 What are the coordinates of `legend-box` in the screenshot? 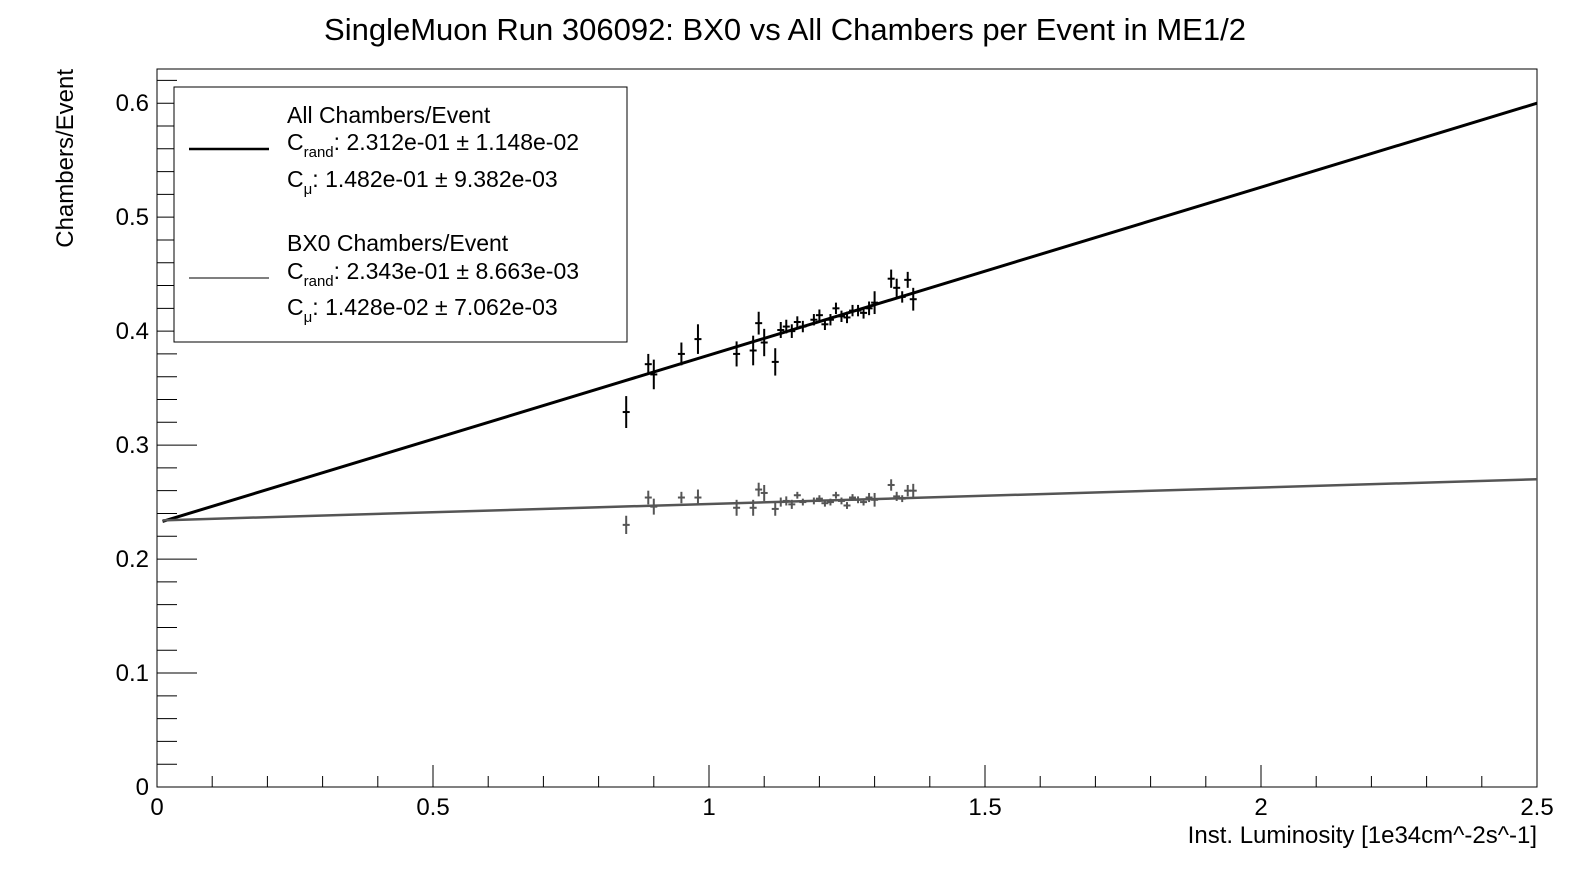 It's located at (400, 214).